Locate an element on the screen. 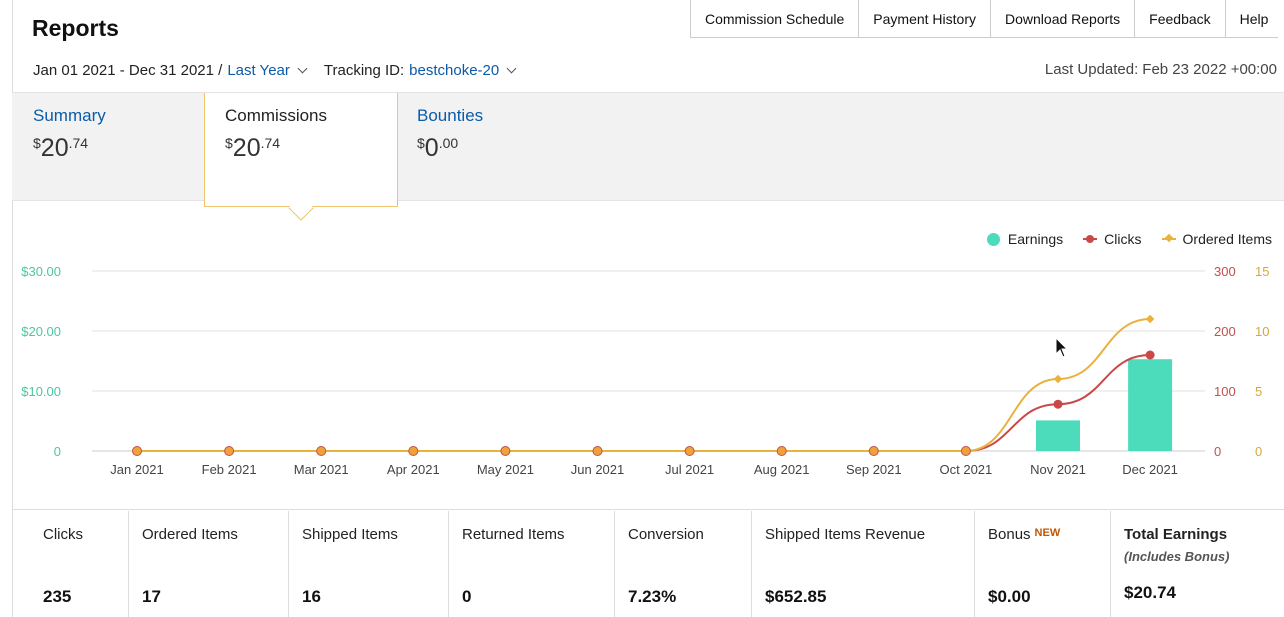 This screenshot has height=617, width=1284. stat-returned-items: Returned Items 0 is located at coordinates (532, 564).